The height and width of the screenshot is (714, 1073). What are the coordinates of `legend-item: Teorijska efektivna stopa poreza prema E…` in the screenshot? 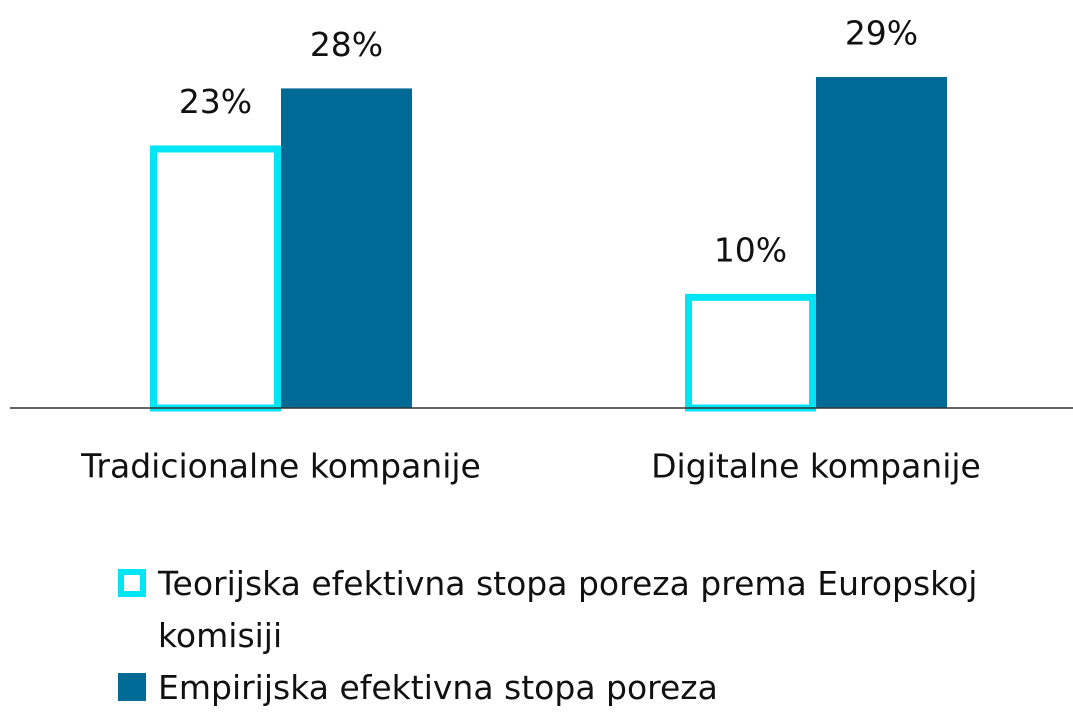 It's located at (568, 610).